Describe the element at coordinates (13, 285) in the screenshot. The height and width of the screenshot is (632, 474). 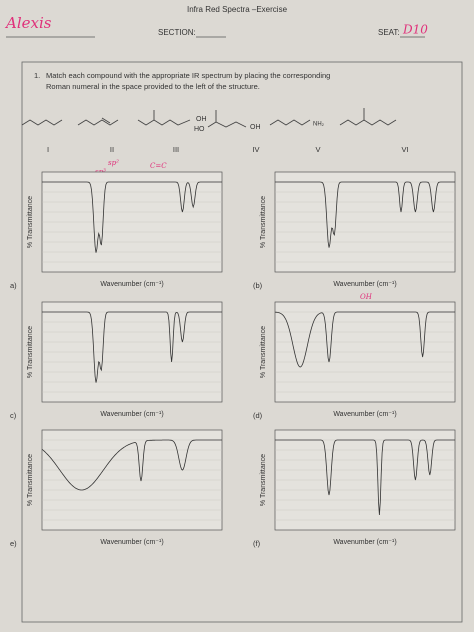
I see `spectrum-label: a)` at that location.